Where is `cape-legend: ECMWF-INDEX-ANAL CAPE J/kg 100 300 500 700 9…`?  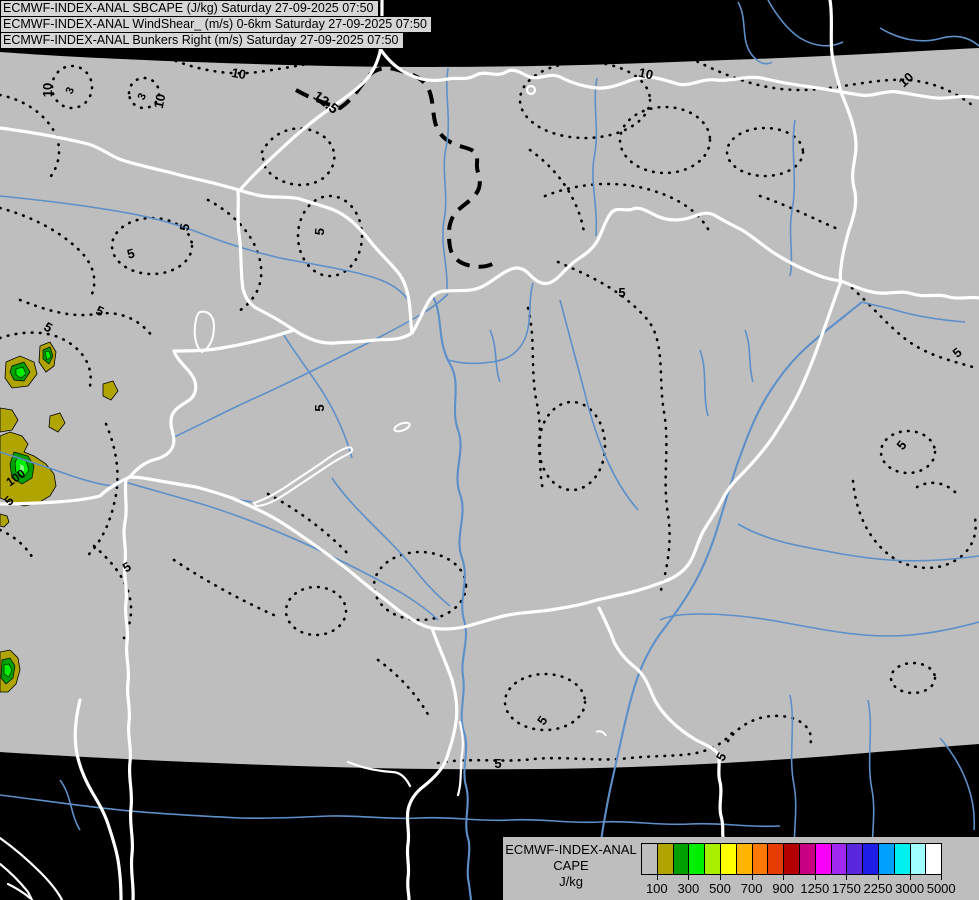 cape-legend: ECMWF-INDEX-ANAL CAPE J/kg 100 300 500 700 9… is located at coordinates (741, 868).